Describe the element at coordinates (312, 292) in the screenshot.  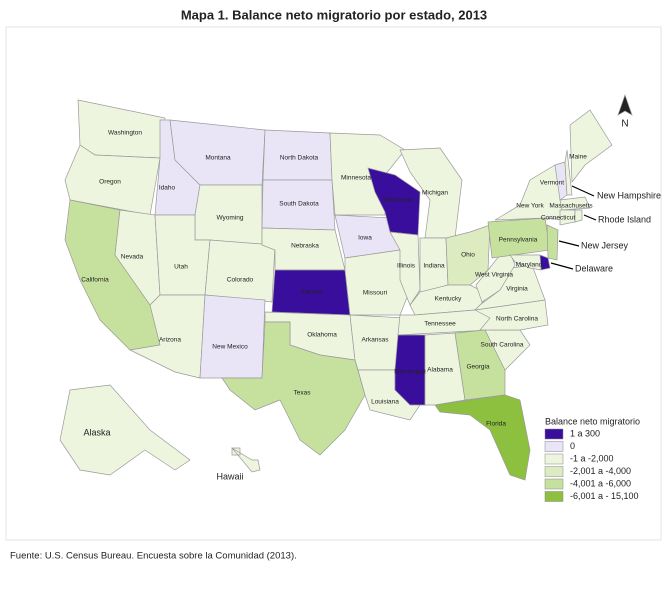
I see `state-label: Kansas` at that location.